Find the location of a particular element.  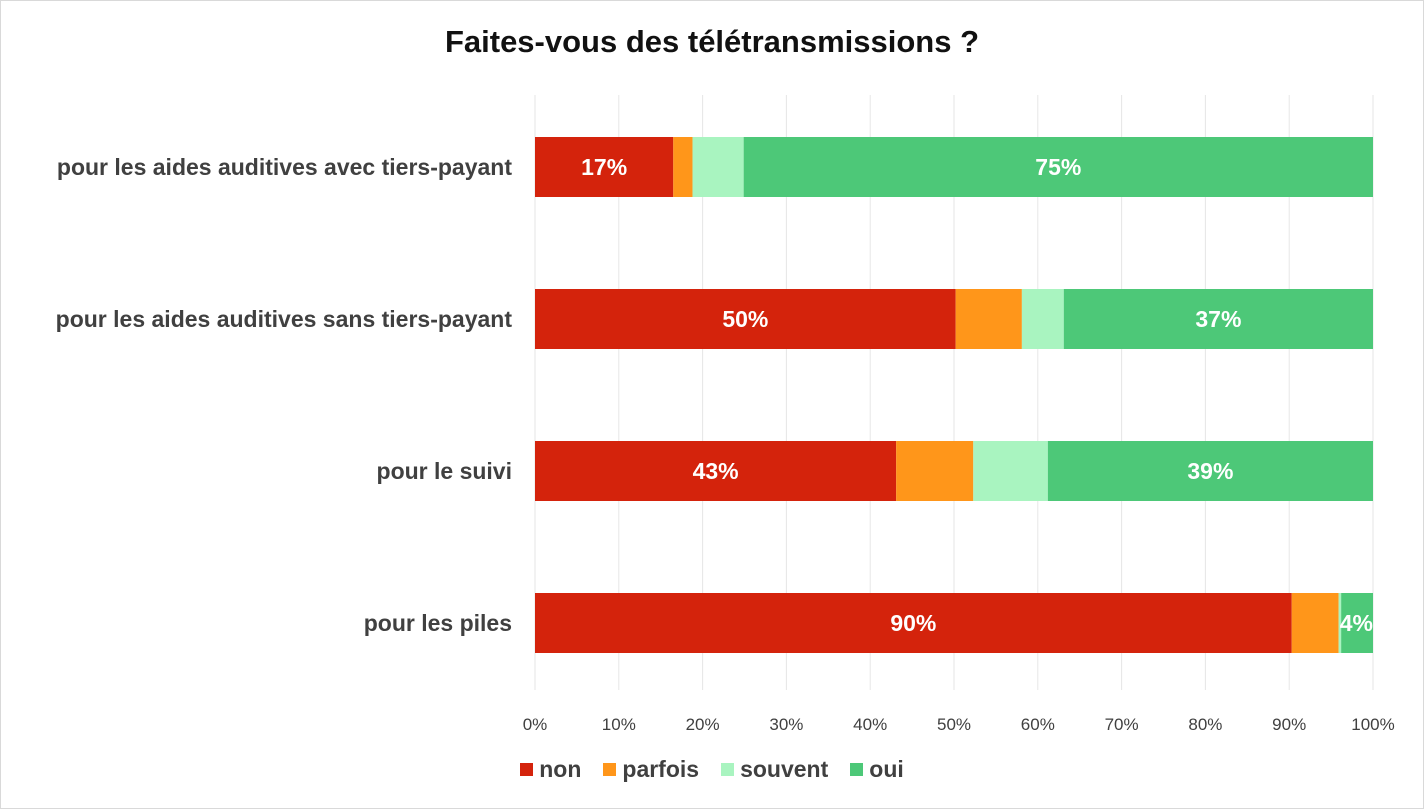

x-tick-label: 60% is located at coordinates (1038, 724).